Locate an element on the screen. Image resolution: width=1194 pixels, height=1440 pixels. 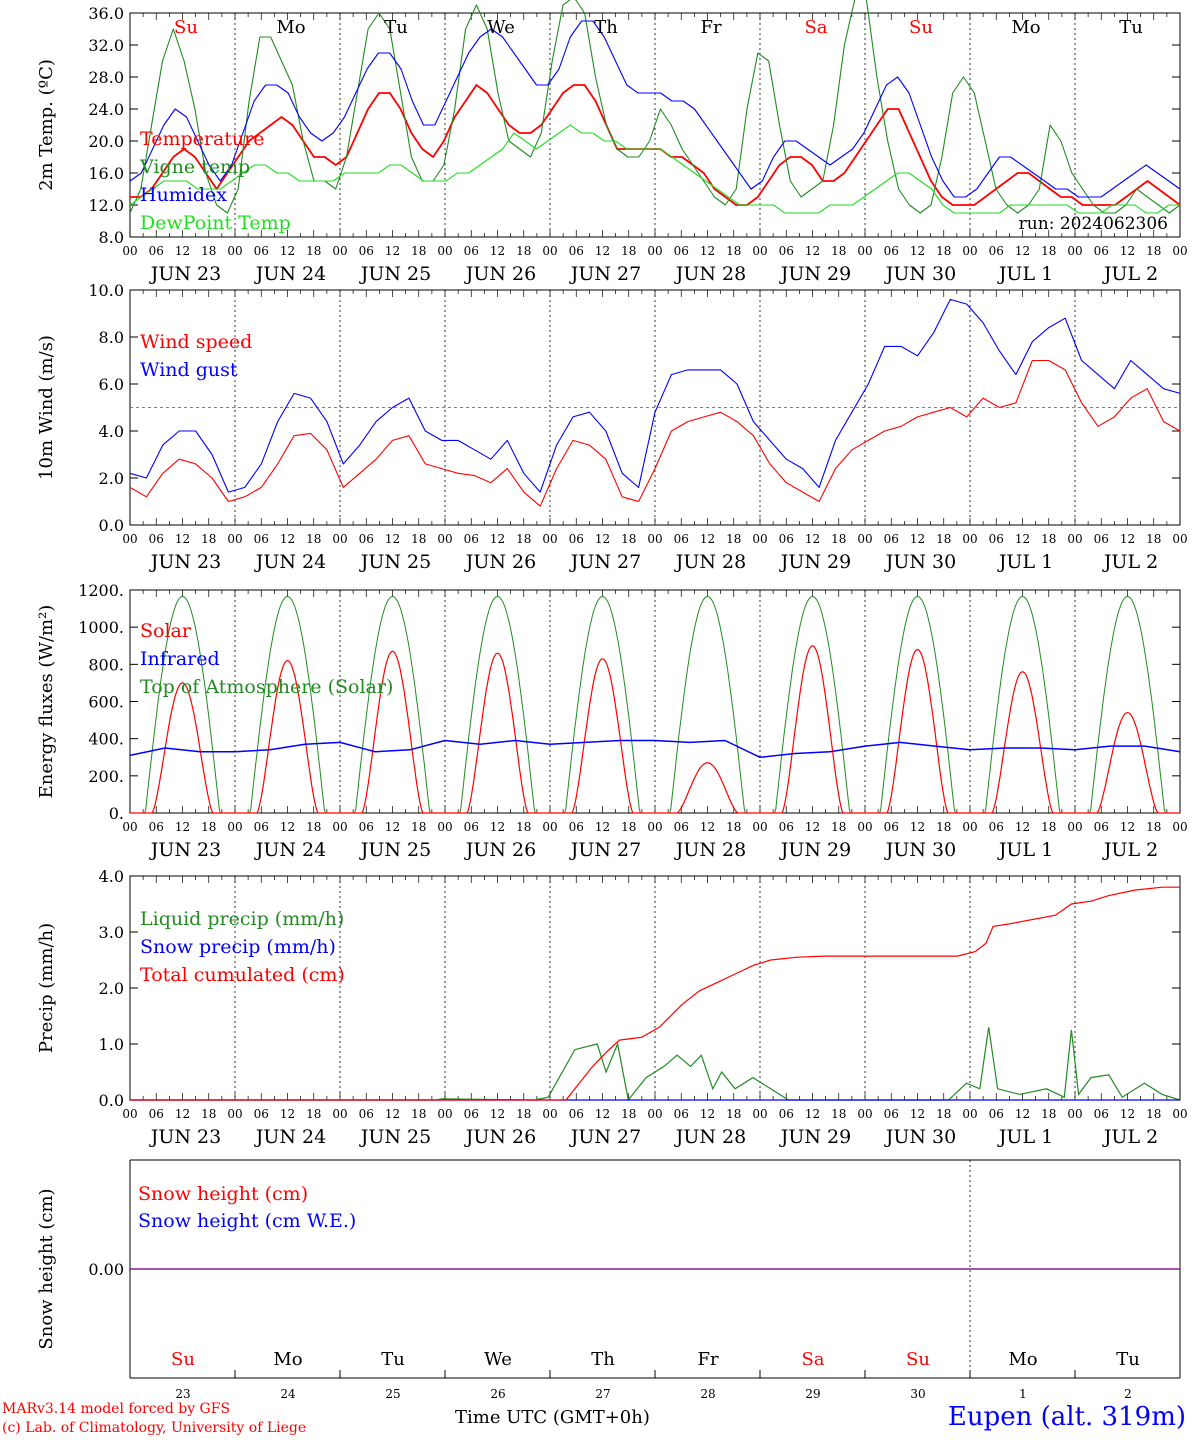
y-tick-label: 400. is located at coordinates (106, 739).